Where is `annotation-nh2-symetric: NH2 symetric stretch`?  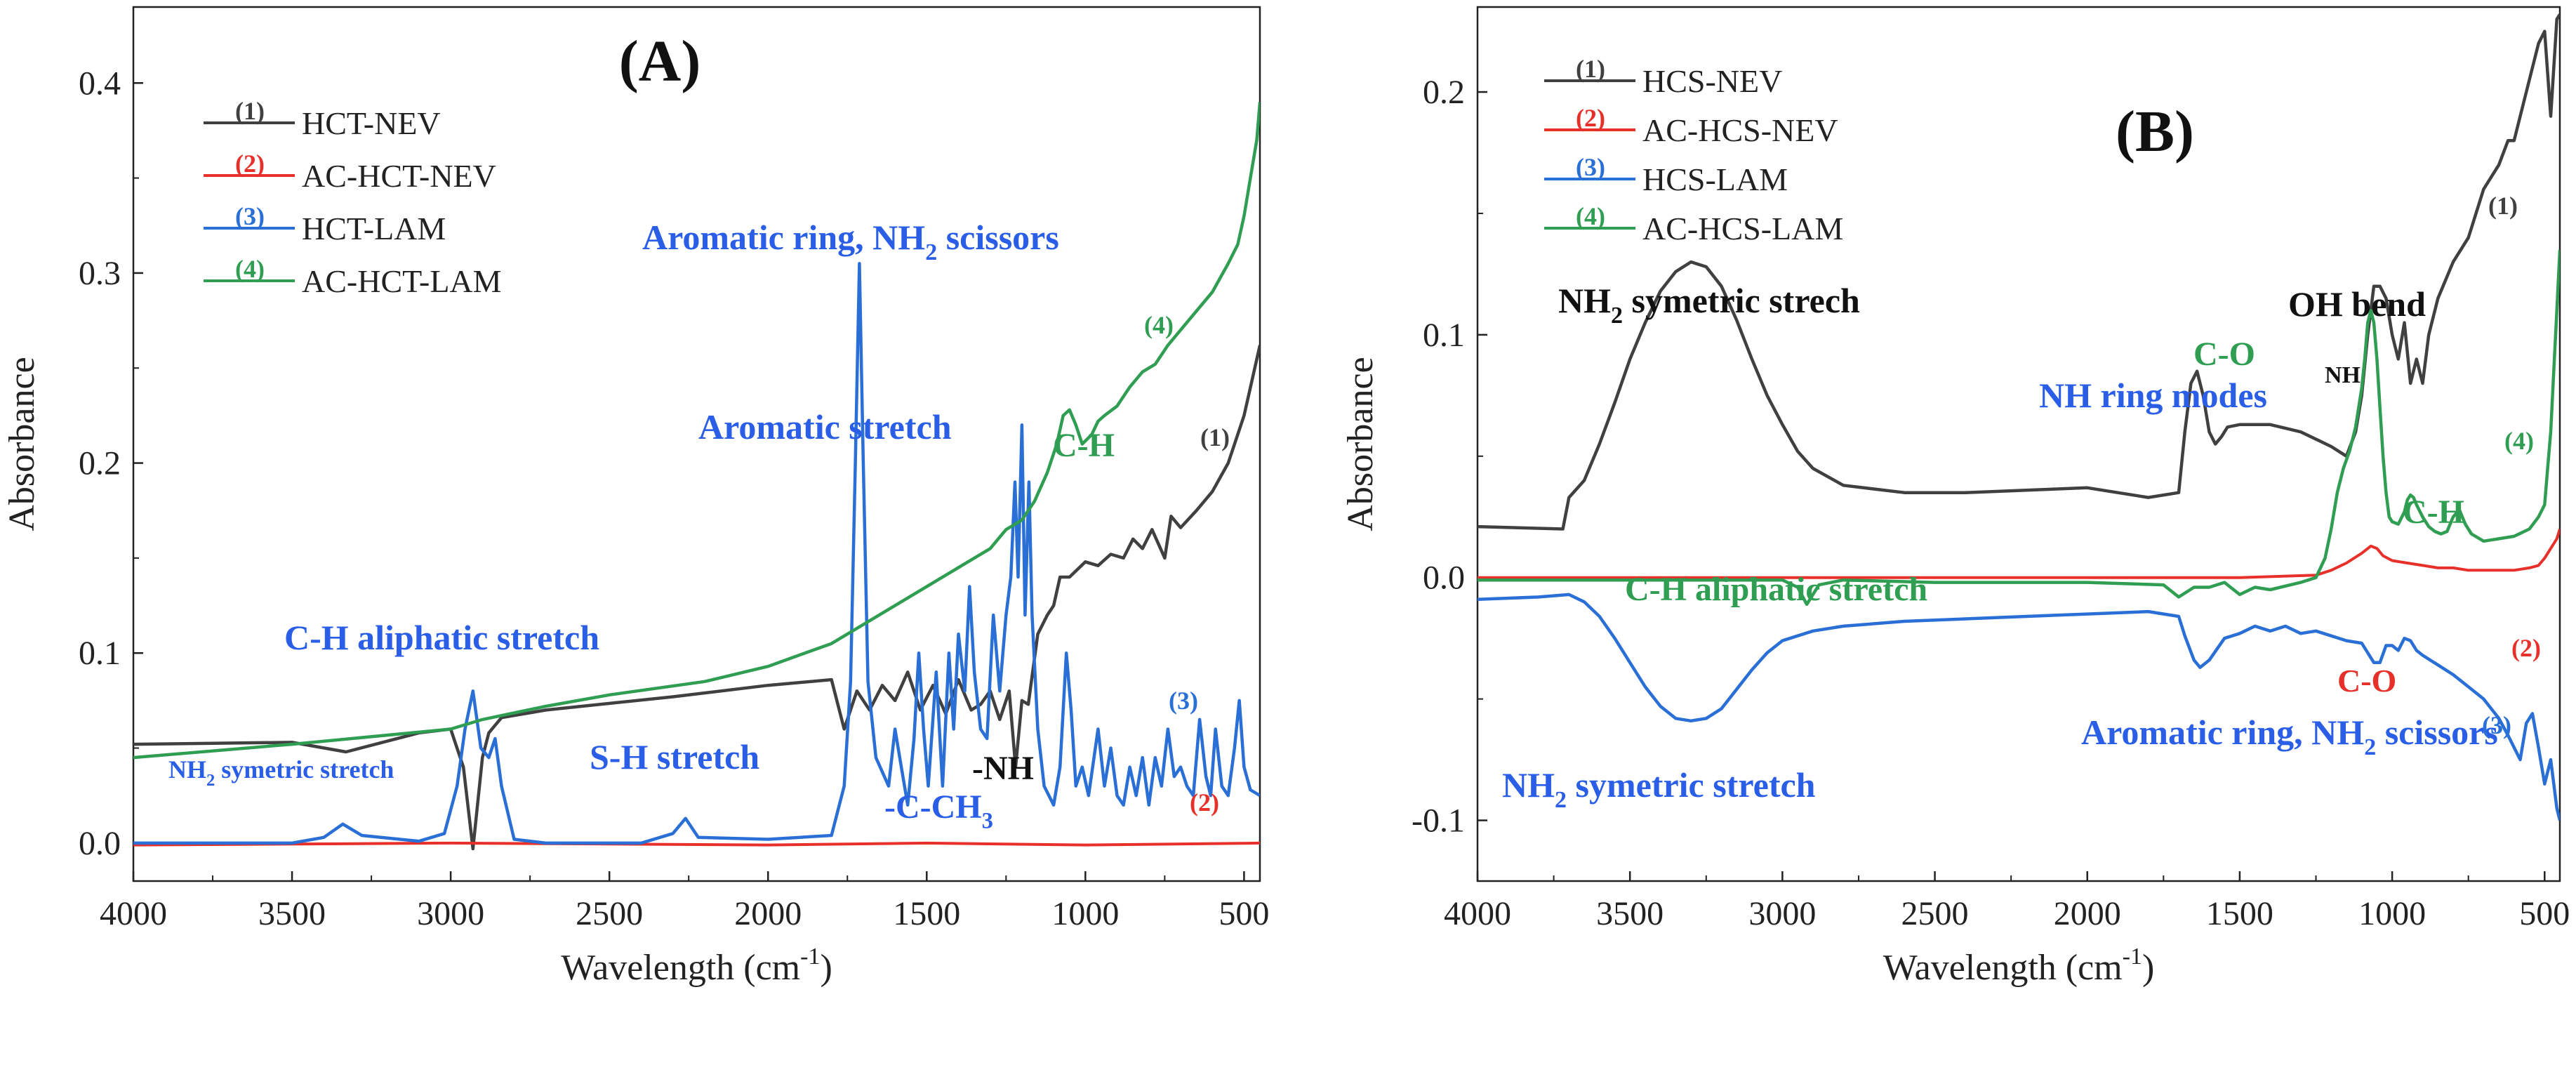 annotation-nh2-symetric: NH2 symetric stretch is located at coordinates (281, 772).